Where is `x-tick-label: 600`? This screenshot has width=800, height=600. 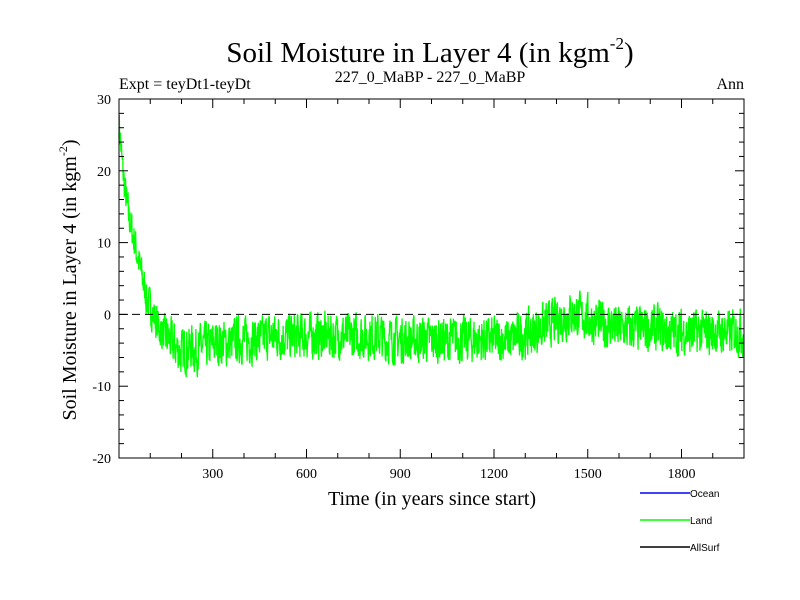
x-tick-label: 600 is located at coordinates (306, 474).